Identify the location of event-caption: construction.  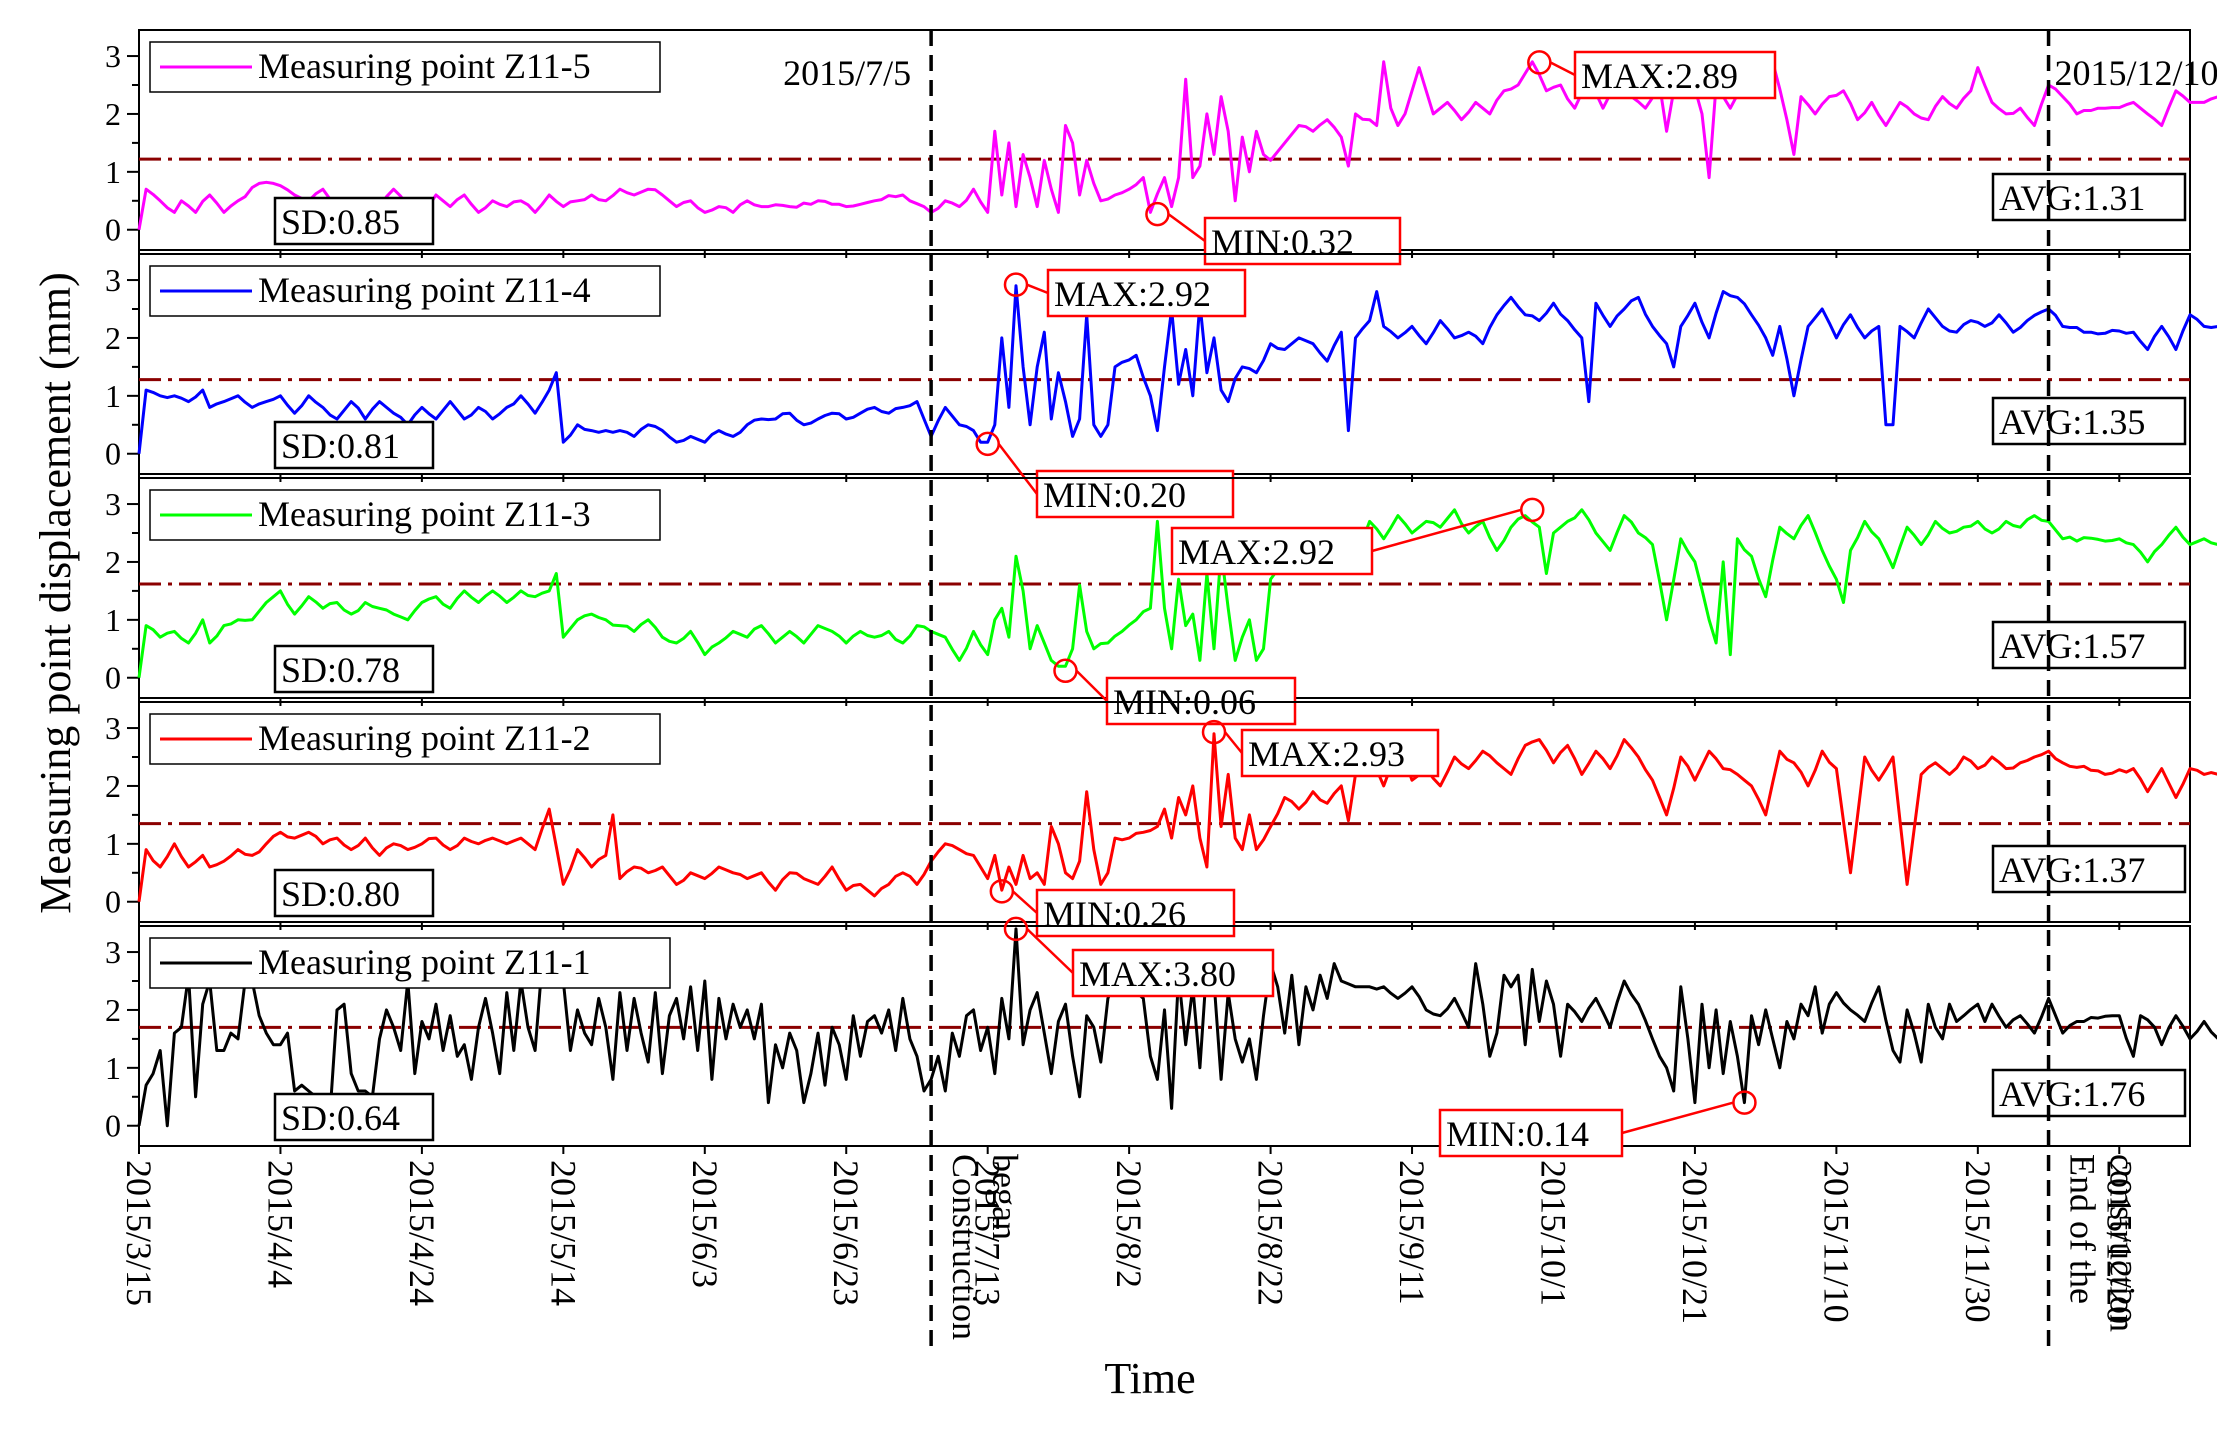
(2123, 1243).